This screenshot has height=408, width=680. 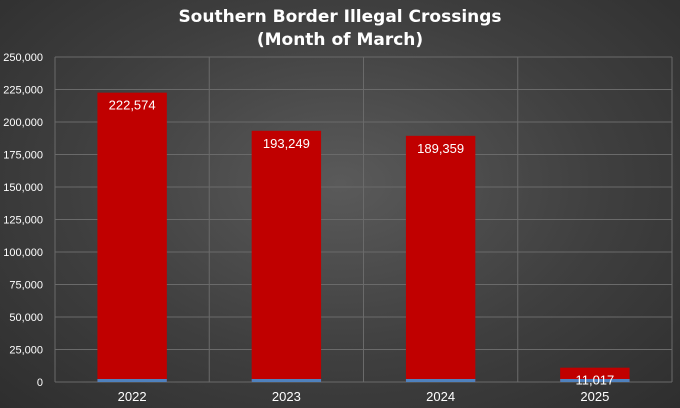 I want to click on y-tick-label: 175,000, so click(x=23, y=156).